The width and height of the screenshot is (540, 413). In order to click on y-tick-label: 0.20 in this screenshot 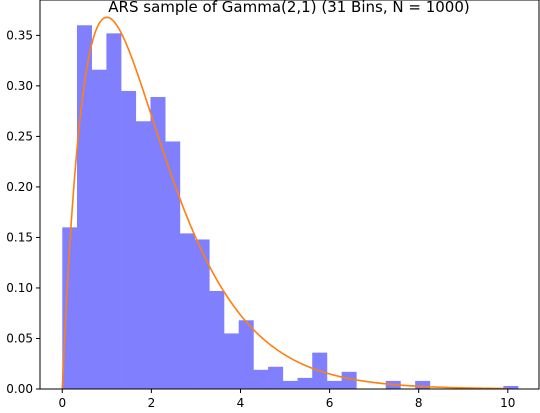, I will do `click(19, 187)`.